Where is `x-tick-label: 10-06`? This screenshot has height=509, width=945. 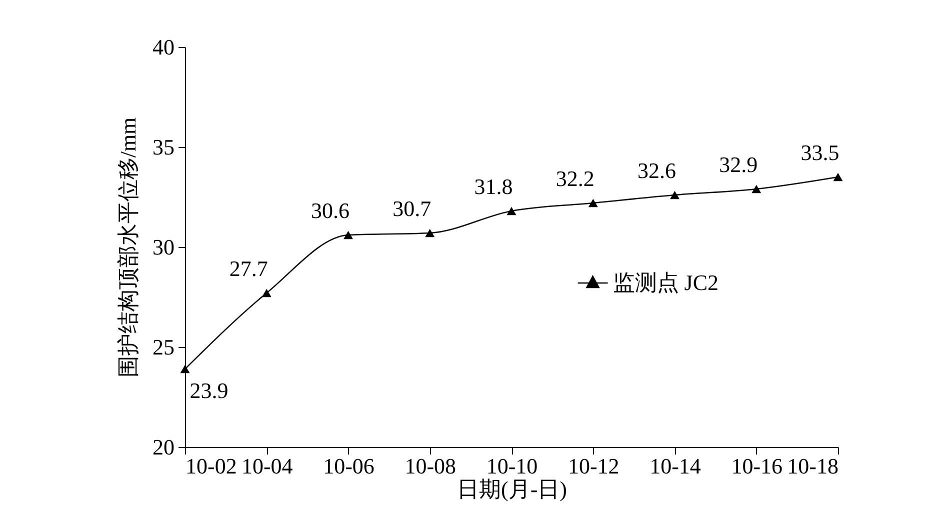
x-tick-label: 10-06 is located at coordinates (348, 466).